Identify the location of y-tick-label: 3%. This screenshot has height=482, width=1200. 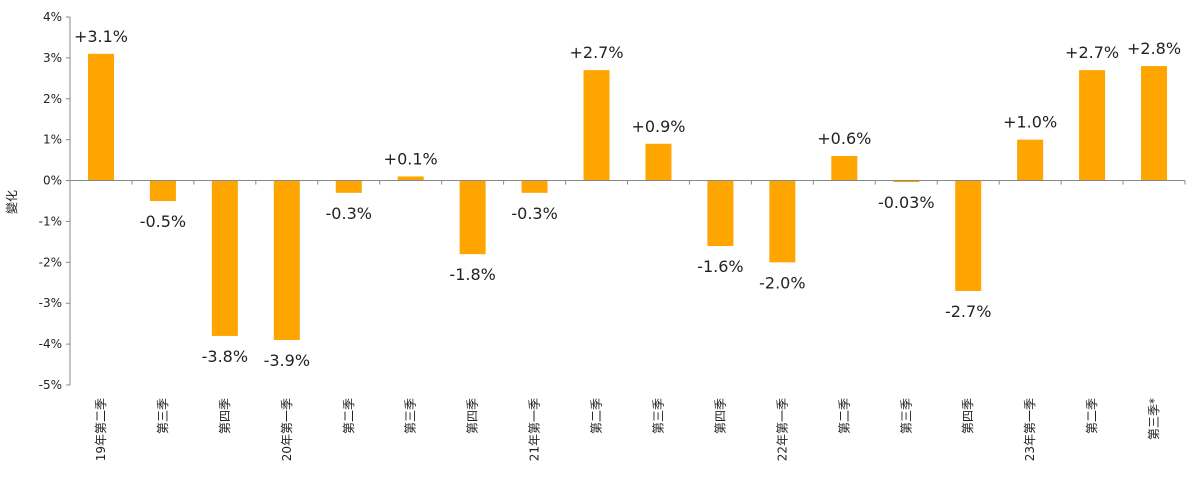
(52, 58).